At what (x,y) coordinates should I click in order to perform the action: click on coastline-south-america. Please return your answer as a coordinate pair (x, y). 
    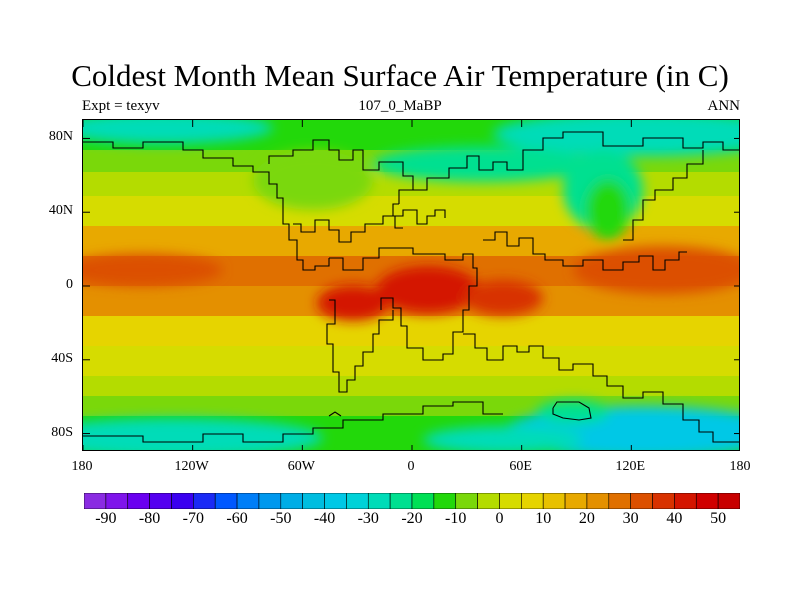
    Looking at the image, I should click on (360, 346).